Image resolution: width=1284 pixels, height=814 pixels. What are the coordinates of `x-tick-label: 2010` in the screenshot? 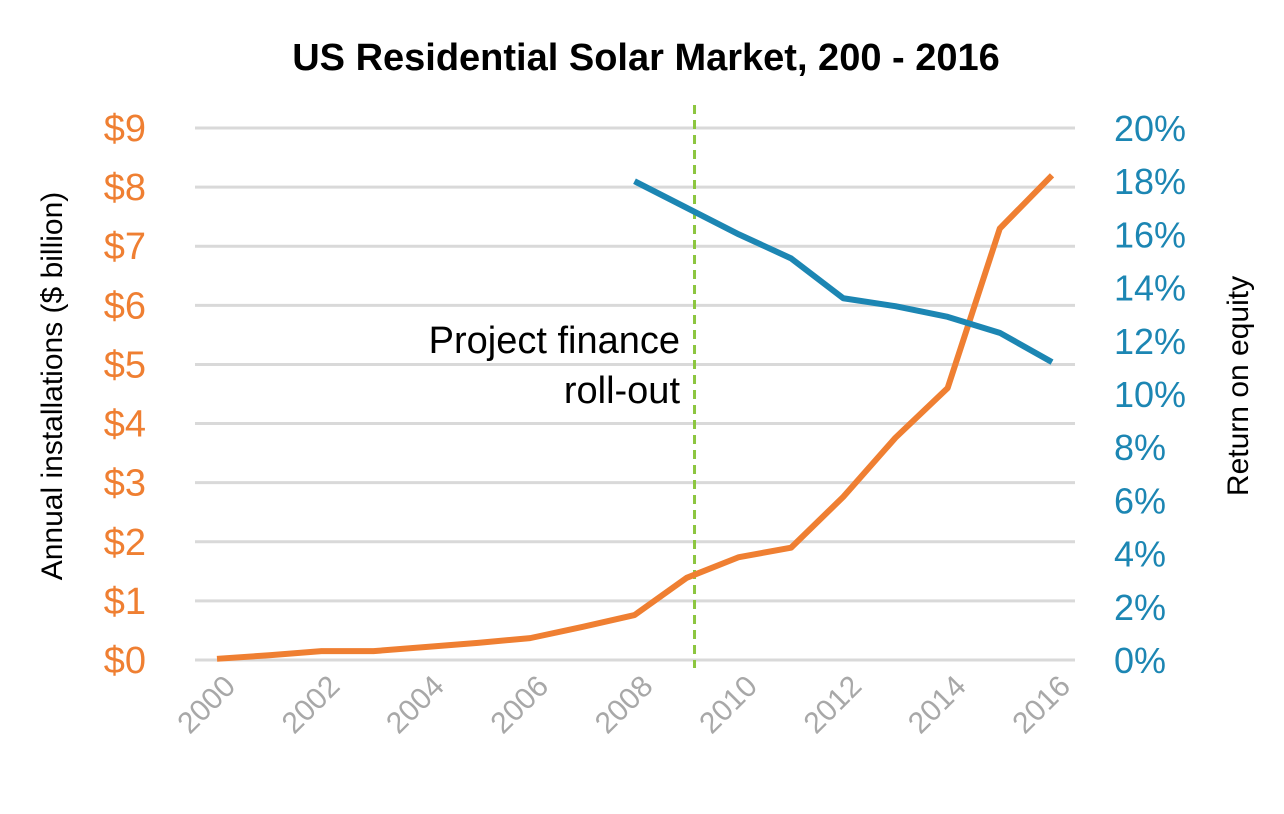 It's located at (728, 705).